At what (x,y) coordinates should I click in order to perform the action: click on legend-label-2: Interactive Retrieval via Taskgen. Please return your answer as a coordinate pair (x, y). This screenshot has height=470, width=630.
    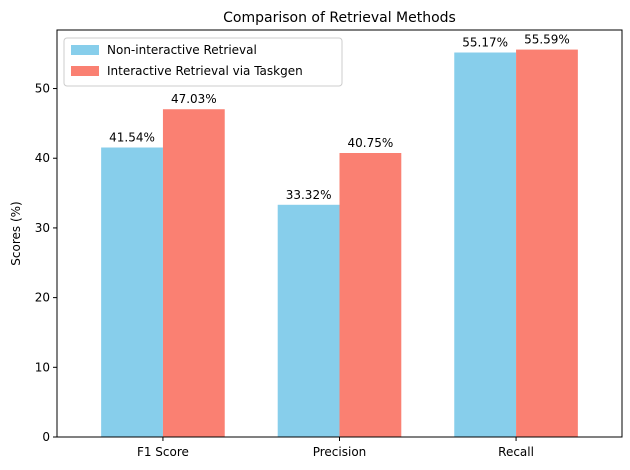
    Looking at the image, I should click on (205, 71).